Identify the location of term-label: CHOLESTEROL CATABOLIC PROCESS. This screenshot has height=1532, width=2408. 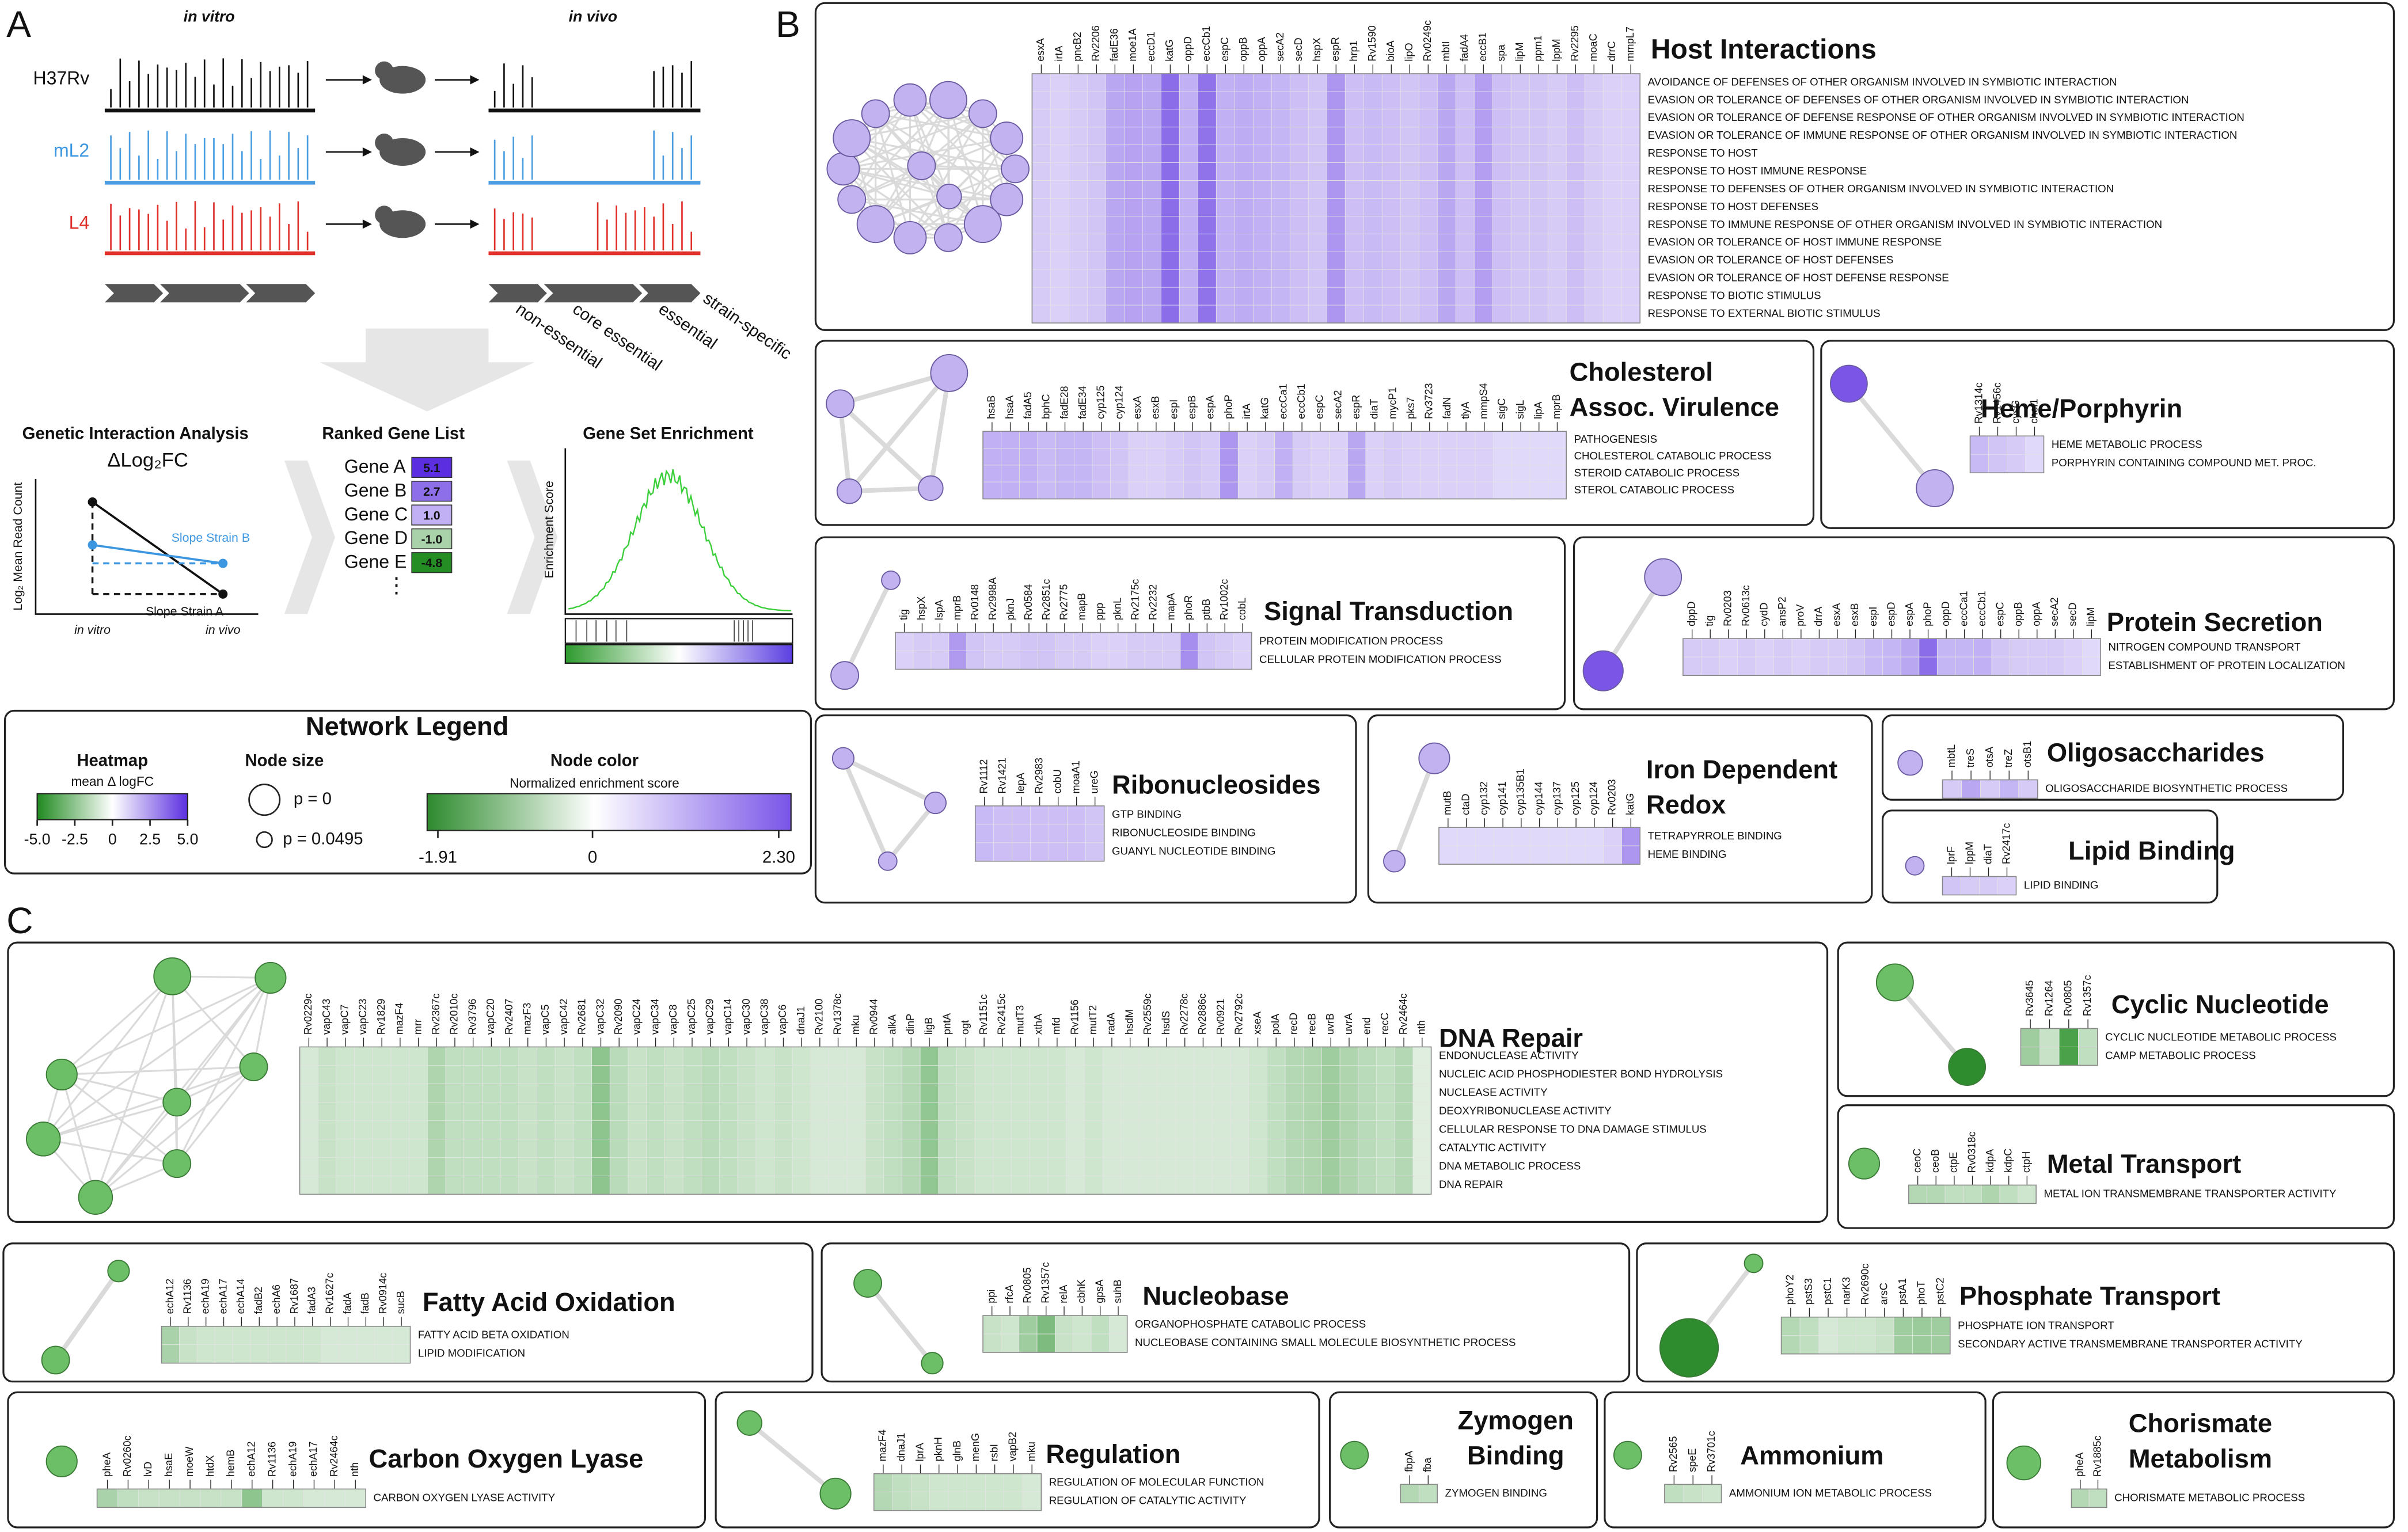
(1673, 456).